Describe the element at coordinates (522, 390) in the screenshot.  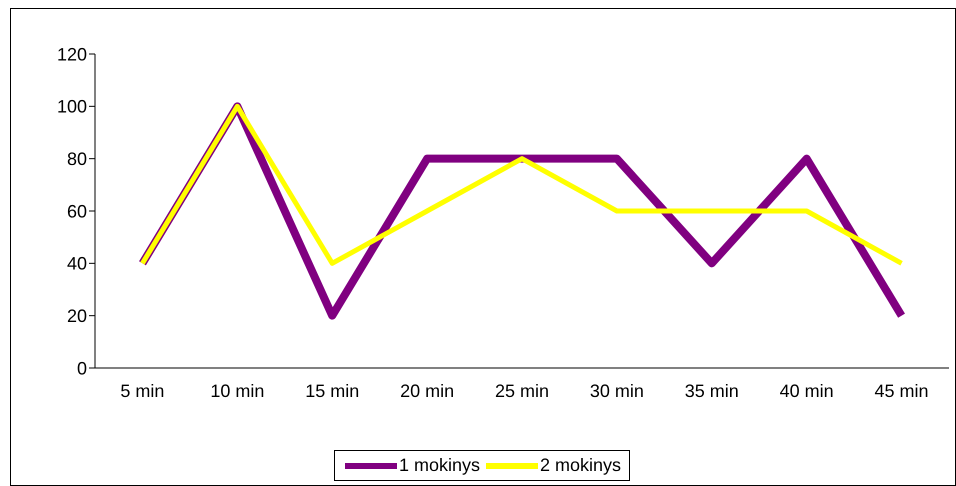
I see `x-tick-label: 25 min` at that location.